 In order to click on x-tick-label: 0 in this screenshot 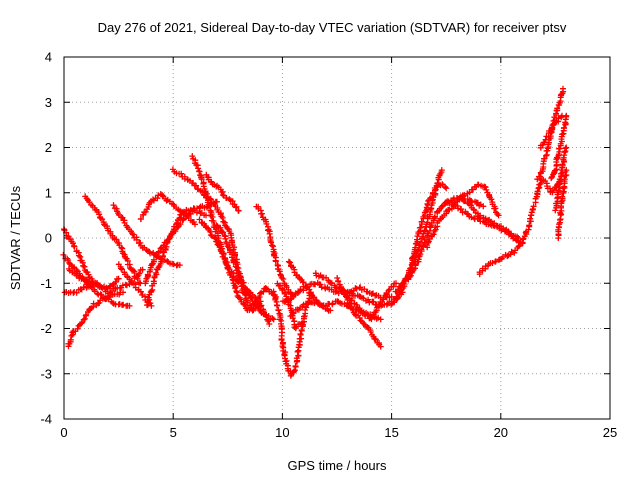, I will do `click(63, 432)`.